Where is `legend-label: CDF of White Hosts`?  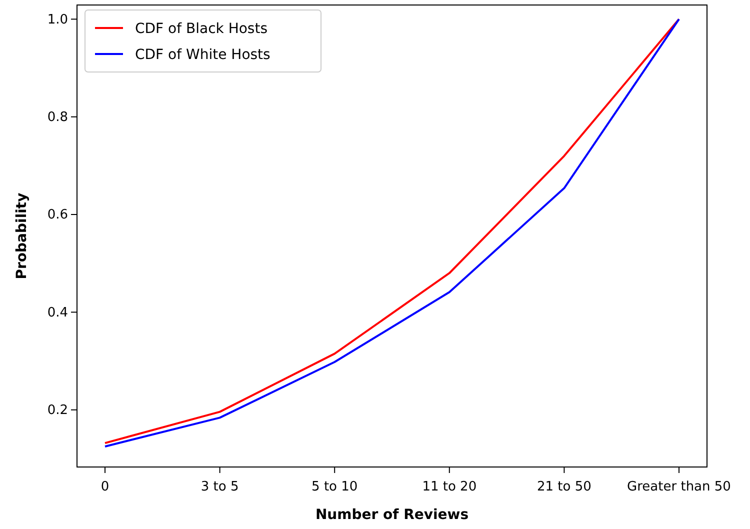 legend-label: CDF of White Hosts is located at coordinates (202, 55).